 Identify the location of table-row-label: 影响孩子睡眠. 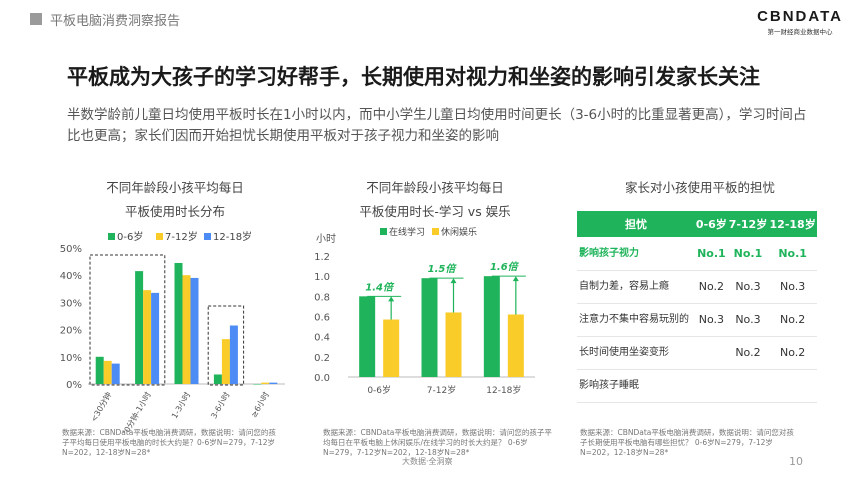
(636, 386).